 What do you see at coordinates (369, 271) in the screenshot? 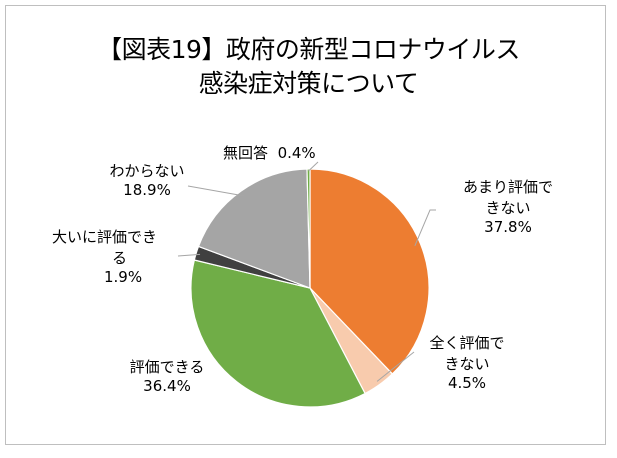
I see `slice-amari-hyouka-dekinai` at bounding box center [369, 271].